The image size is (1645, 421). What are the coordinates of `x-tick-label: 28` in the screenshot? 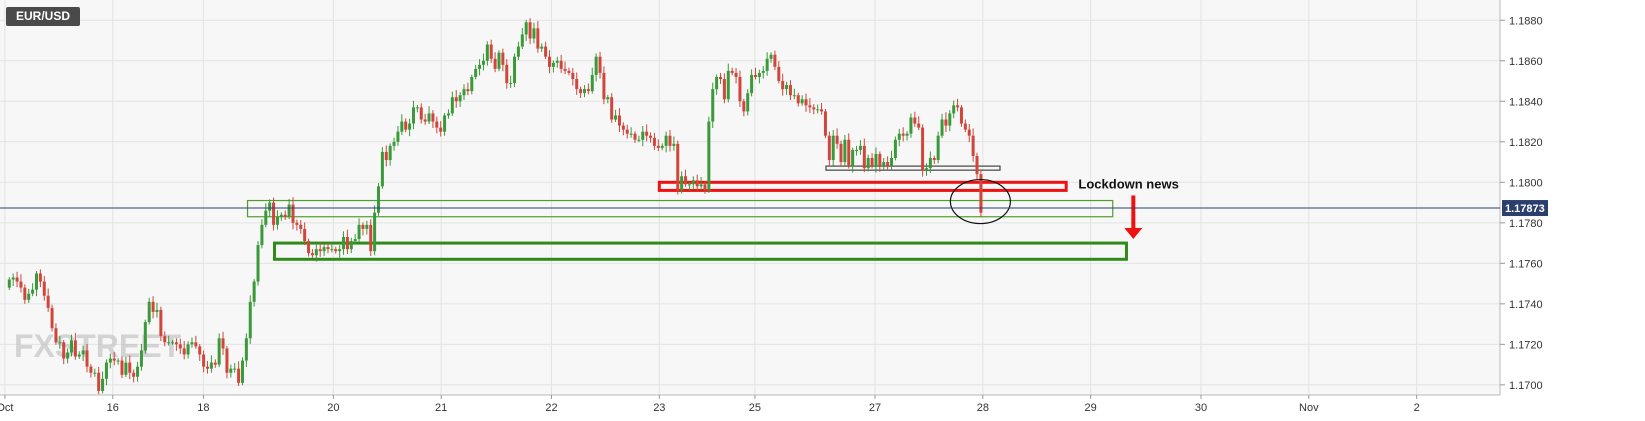 It's located at (983, 408).